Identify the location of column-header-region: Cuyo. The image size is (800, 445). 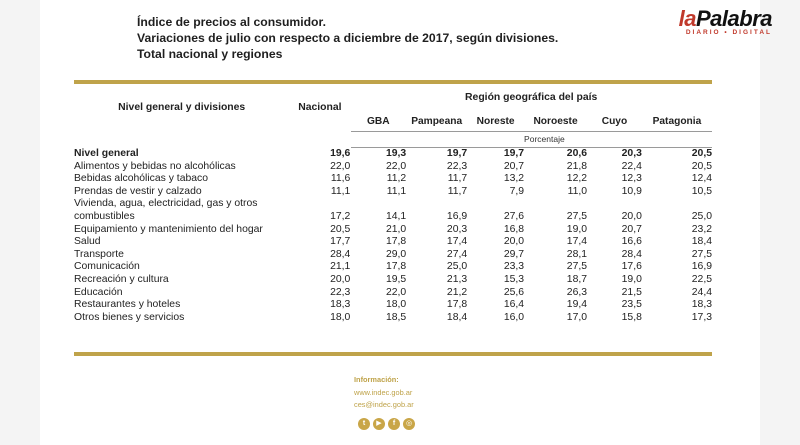
(614, 121).